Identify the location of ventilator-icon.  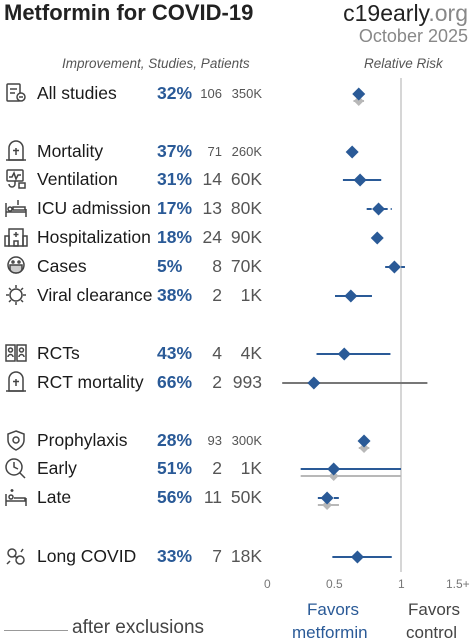
(16, 179).